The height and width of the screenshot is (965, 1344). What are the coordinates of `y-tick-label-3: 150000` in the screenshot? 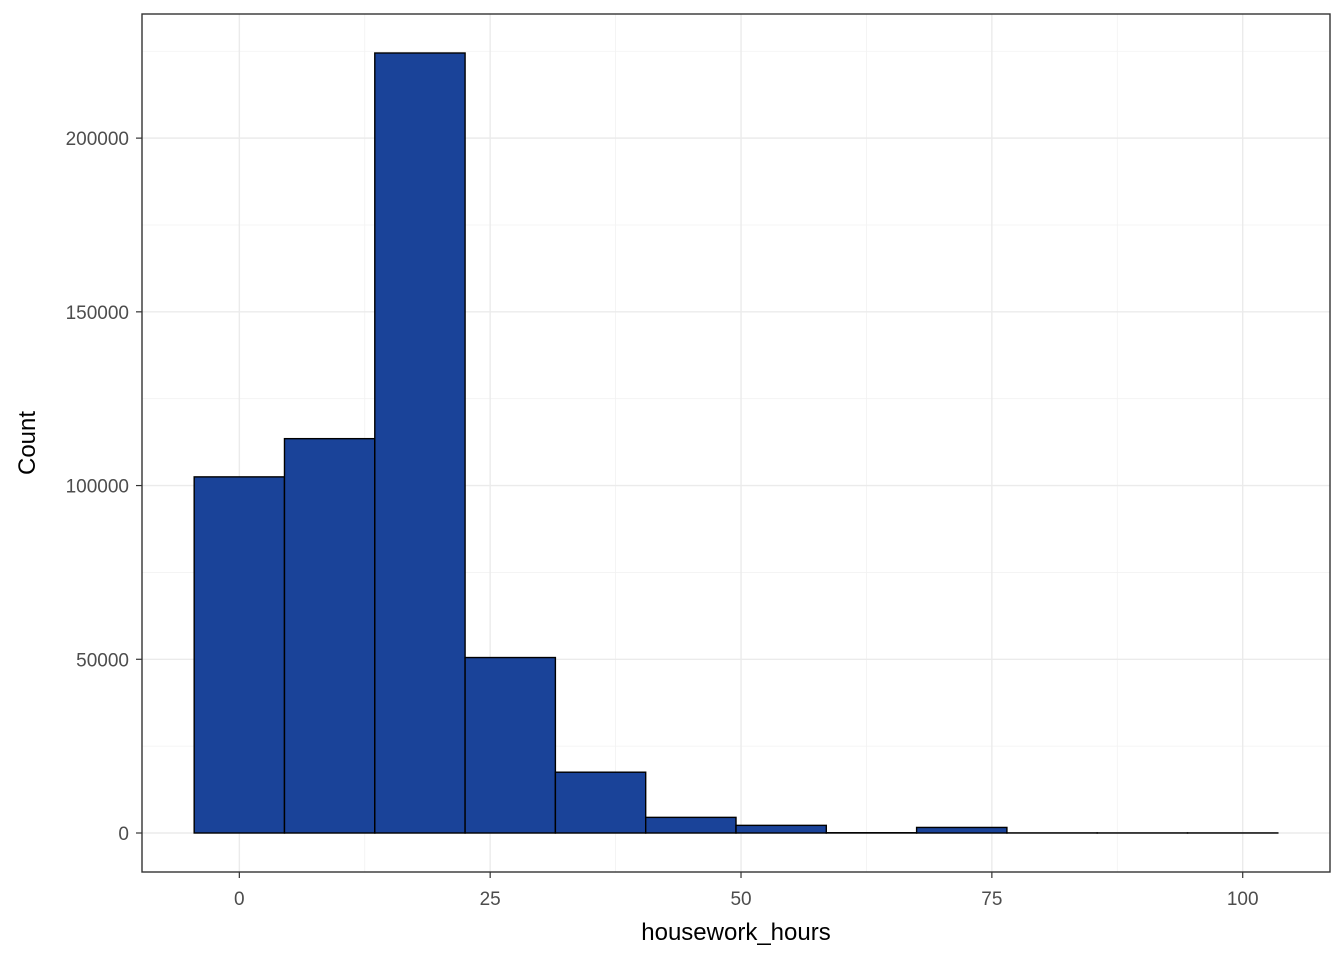 It's located at (97, 313).